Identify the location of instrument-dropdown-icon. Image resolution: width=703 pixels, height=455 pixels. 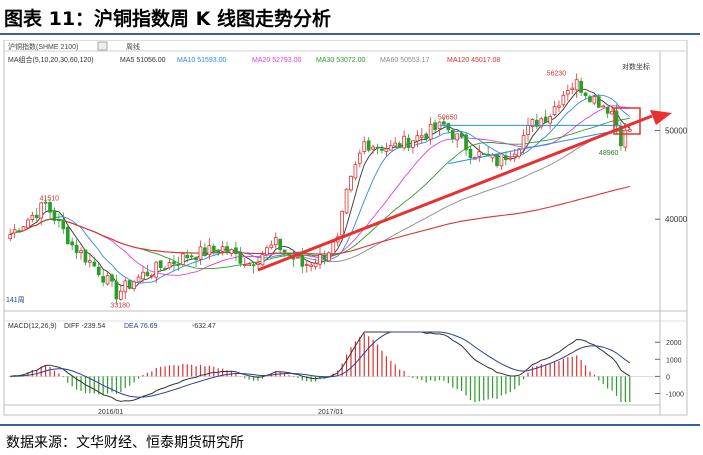
(102, 46).